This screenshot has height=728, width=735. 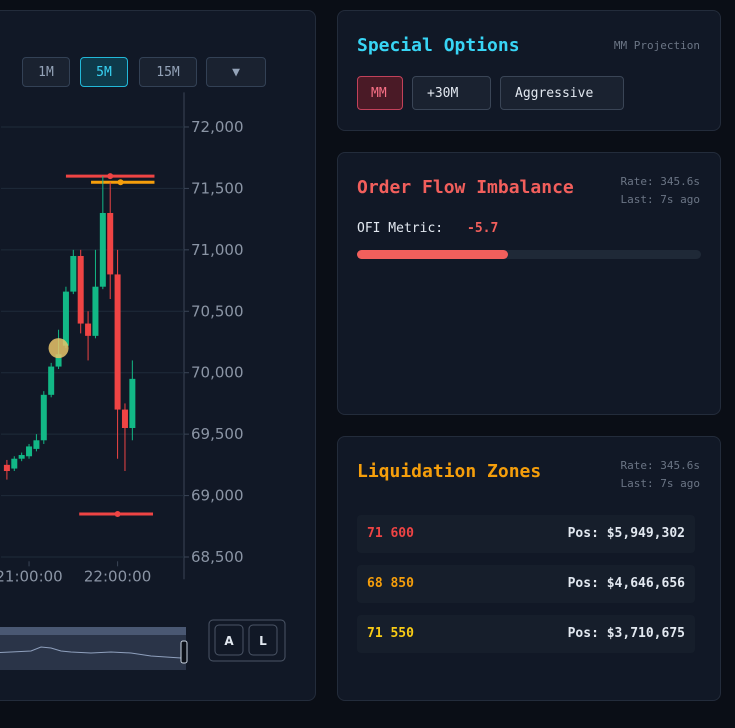 I want to click on projection-marker, so click(x=58, y=348).